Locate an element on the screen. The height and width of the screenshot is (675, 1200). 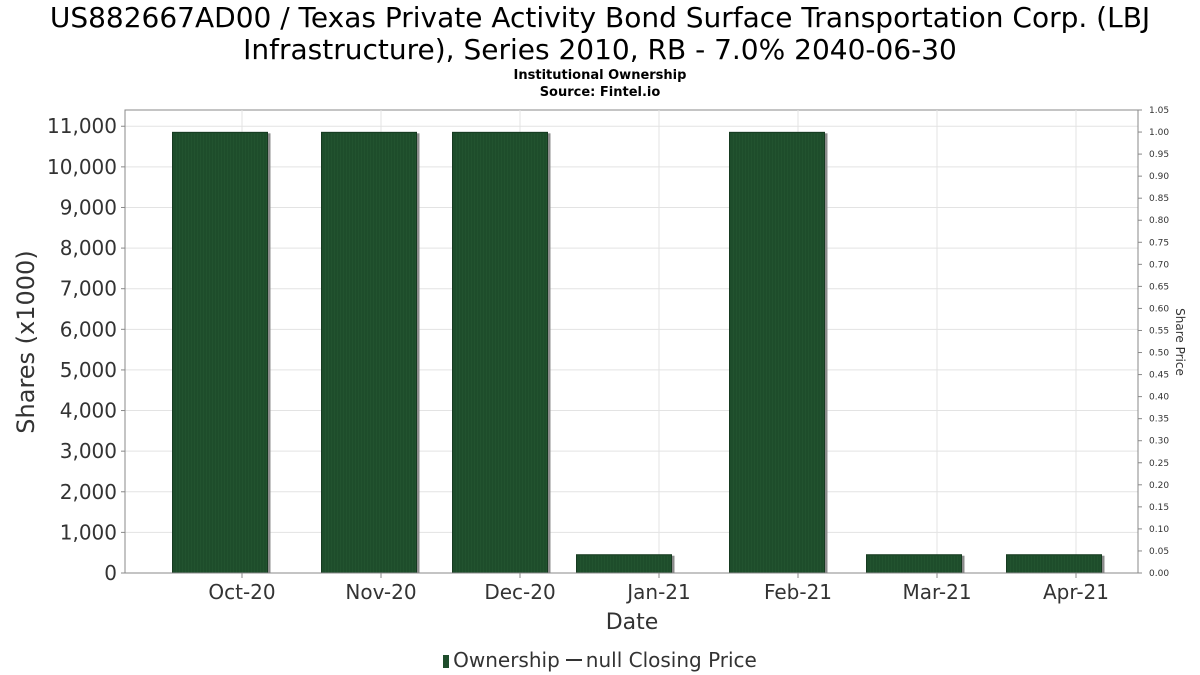
y2-tick-label: 0.50 is located at coordinates (1159, 354).